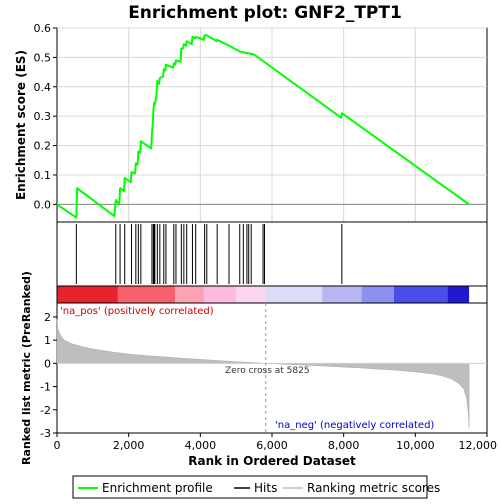 Image resolution: width=500 pixels, height=504 pixels. I want to click on es-ytick-label: 0.5, so click(43, 57).